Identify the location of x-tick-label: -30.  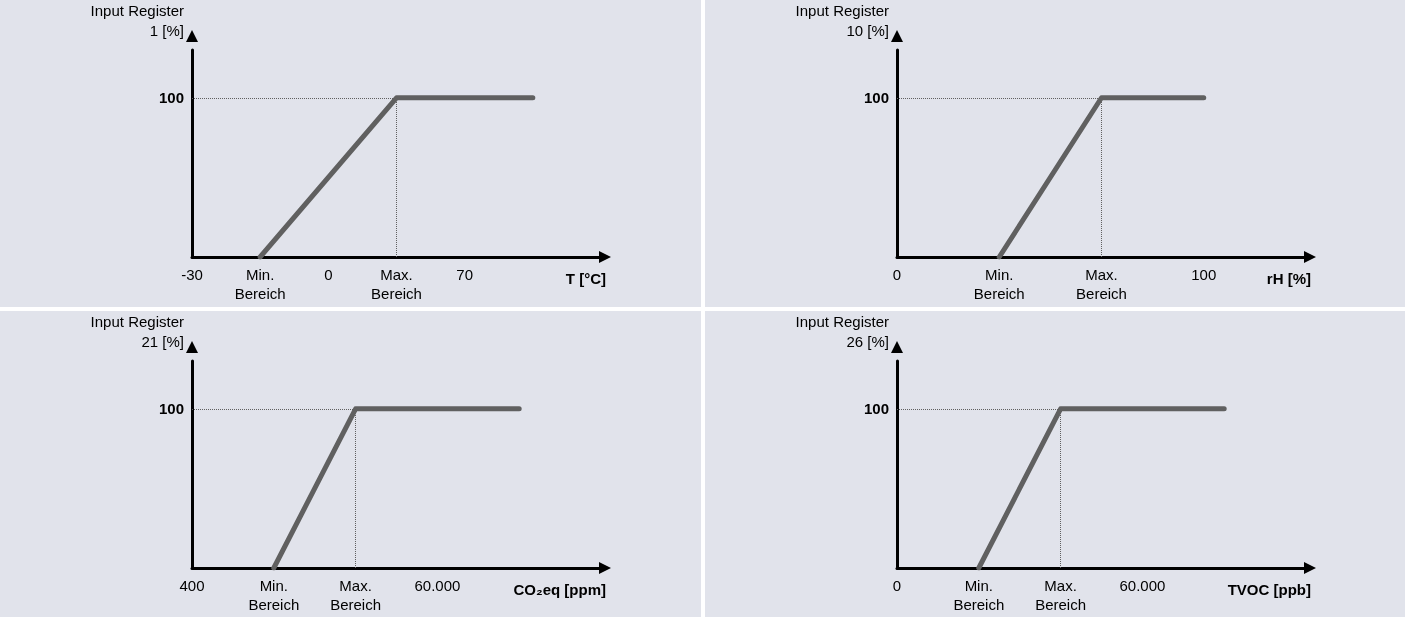
(192, 274).